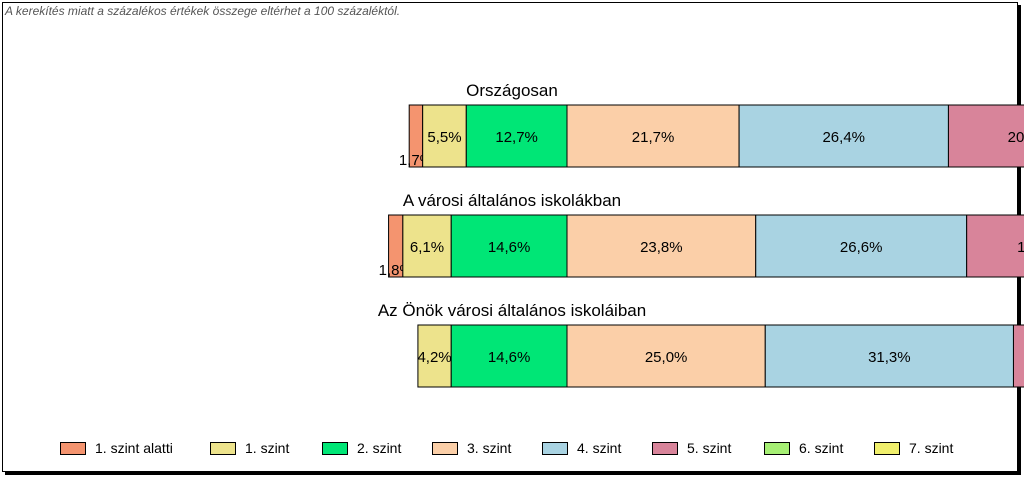 The height and width of the screenshot is (478, 1024). I want to click on data-label: 5,5%, so click(444, 137).